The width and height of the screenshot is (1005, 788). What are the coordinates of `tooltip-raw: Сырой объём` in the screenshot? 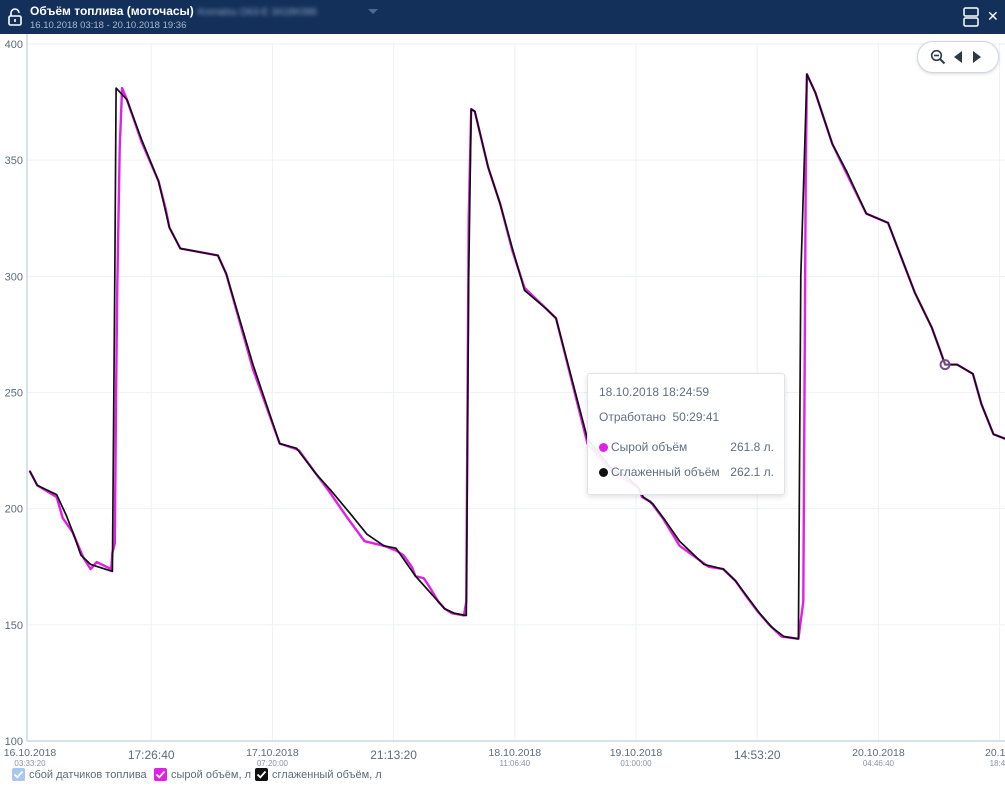 It's located at (643, 447).